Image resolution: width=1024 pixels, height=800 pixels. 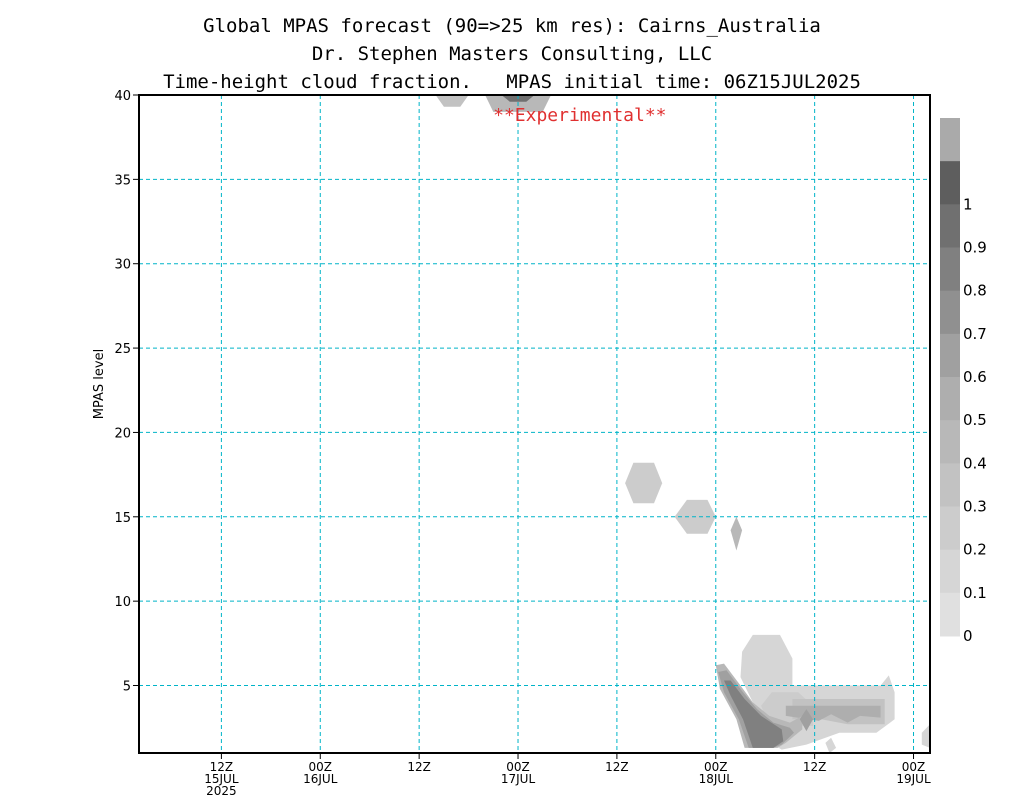 I want to click on y-tick-label-2: 15, so click(x=122, y=518).